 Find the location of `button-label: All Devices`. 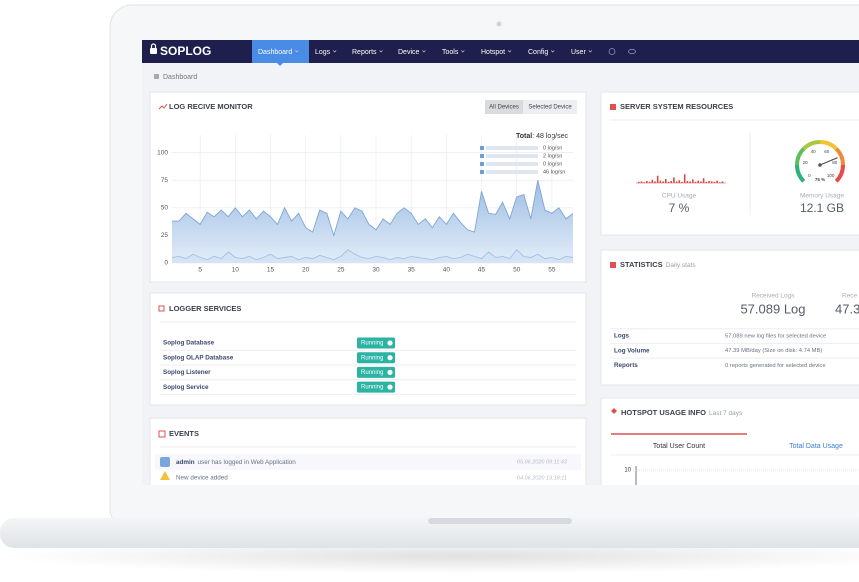

button-label: All Devices is located at coordinates (504, 108).